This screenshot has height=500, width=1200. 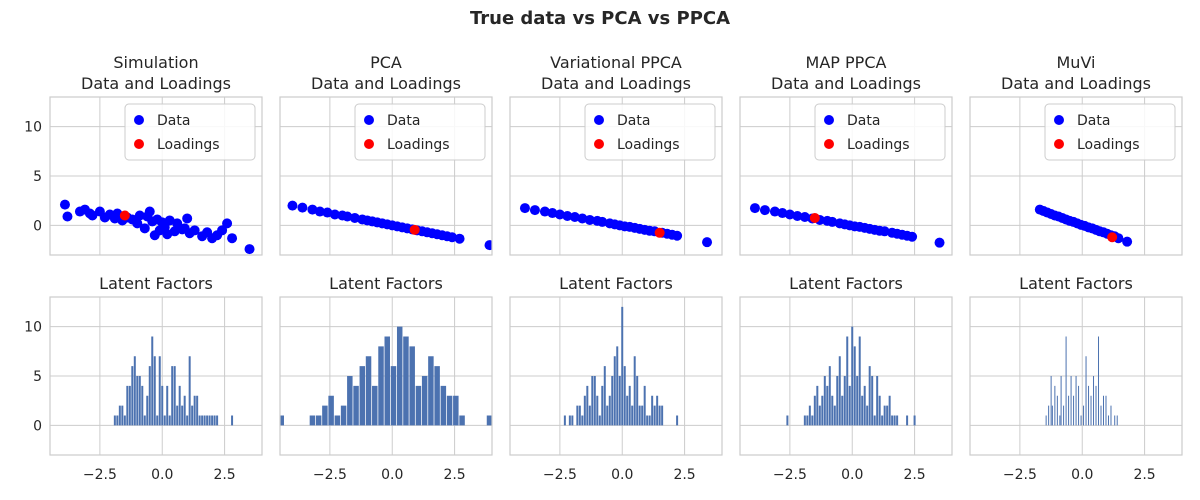 I want to click on x-tick-label: 0.0, so click(x=852, y=475).